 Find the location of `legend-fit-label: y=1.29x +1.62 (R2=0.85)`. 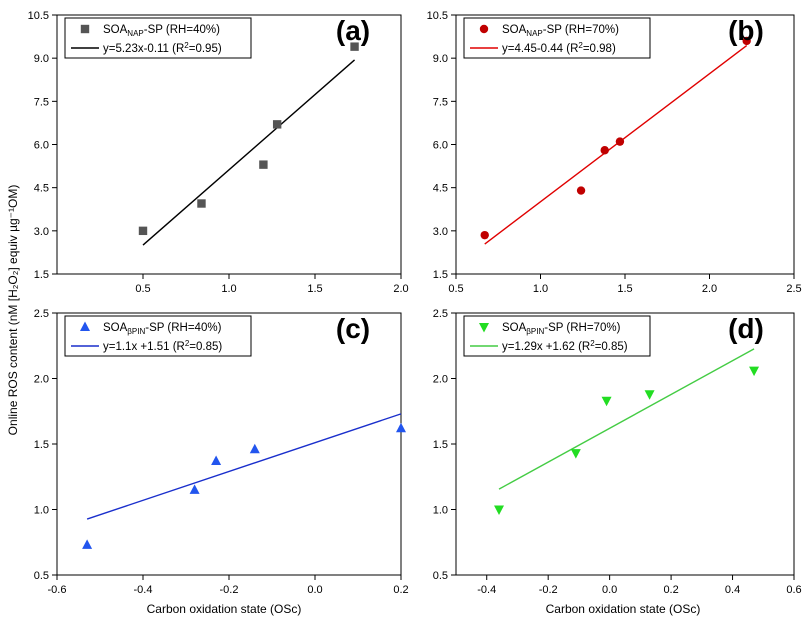

legend-fit-label: y=1.29x +1.62 (R2=0.85) is located at coordinates (565, 346).